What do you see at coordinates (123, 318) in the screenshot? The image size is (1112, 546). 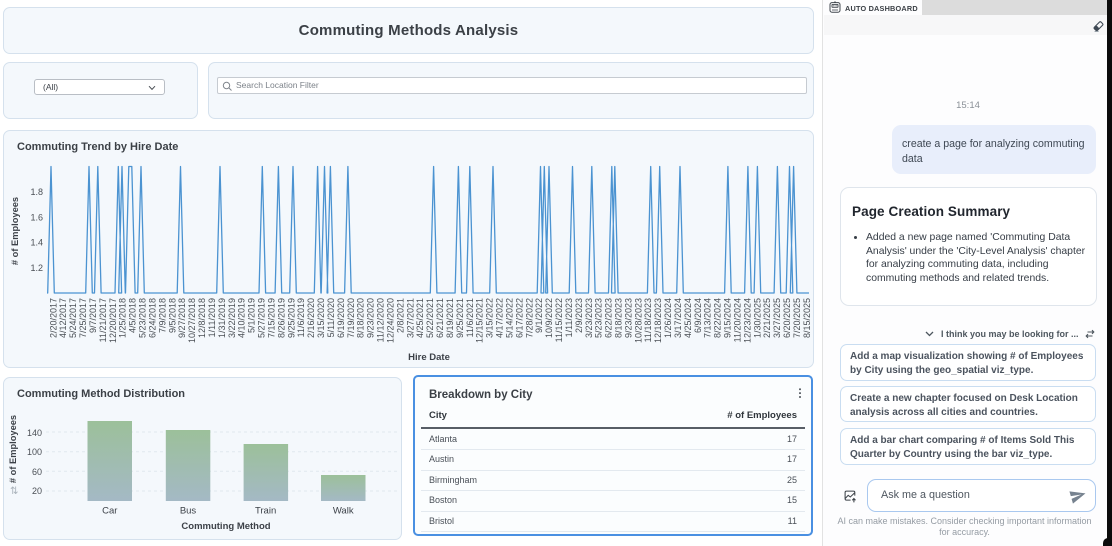 I see `svg-text: 1/25/2018` at bounding box center [123, 318].